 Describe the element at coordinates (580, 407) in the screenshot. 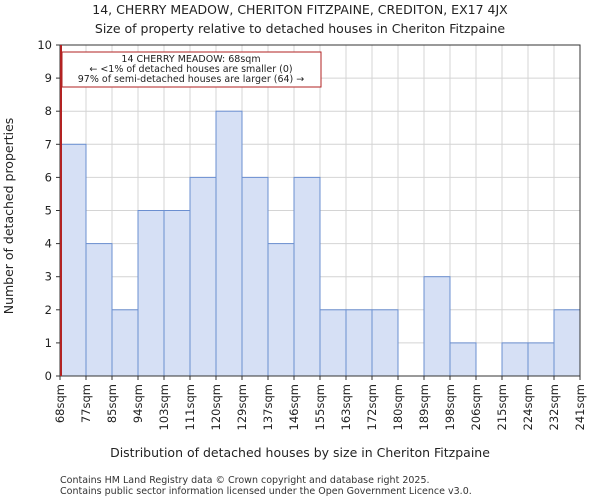

I see `x-tick-label-241sqm: 241sqm` at that location.